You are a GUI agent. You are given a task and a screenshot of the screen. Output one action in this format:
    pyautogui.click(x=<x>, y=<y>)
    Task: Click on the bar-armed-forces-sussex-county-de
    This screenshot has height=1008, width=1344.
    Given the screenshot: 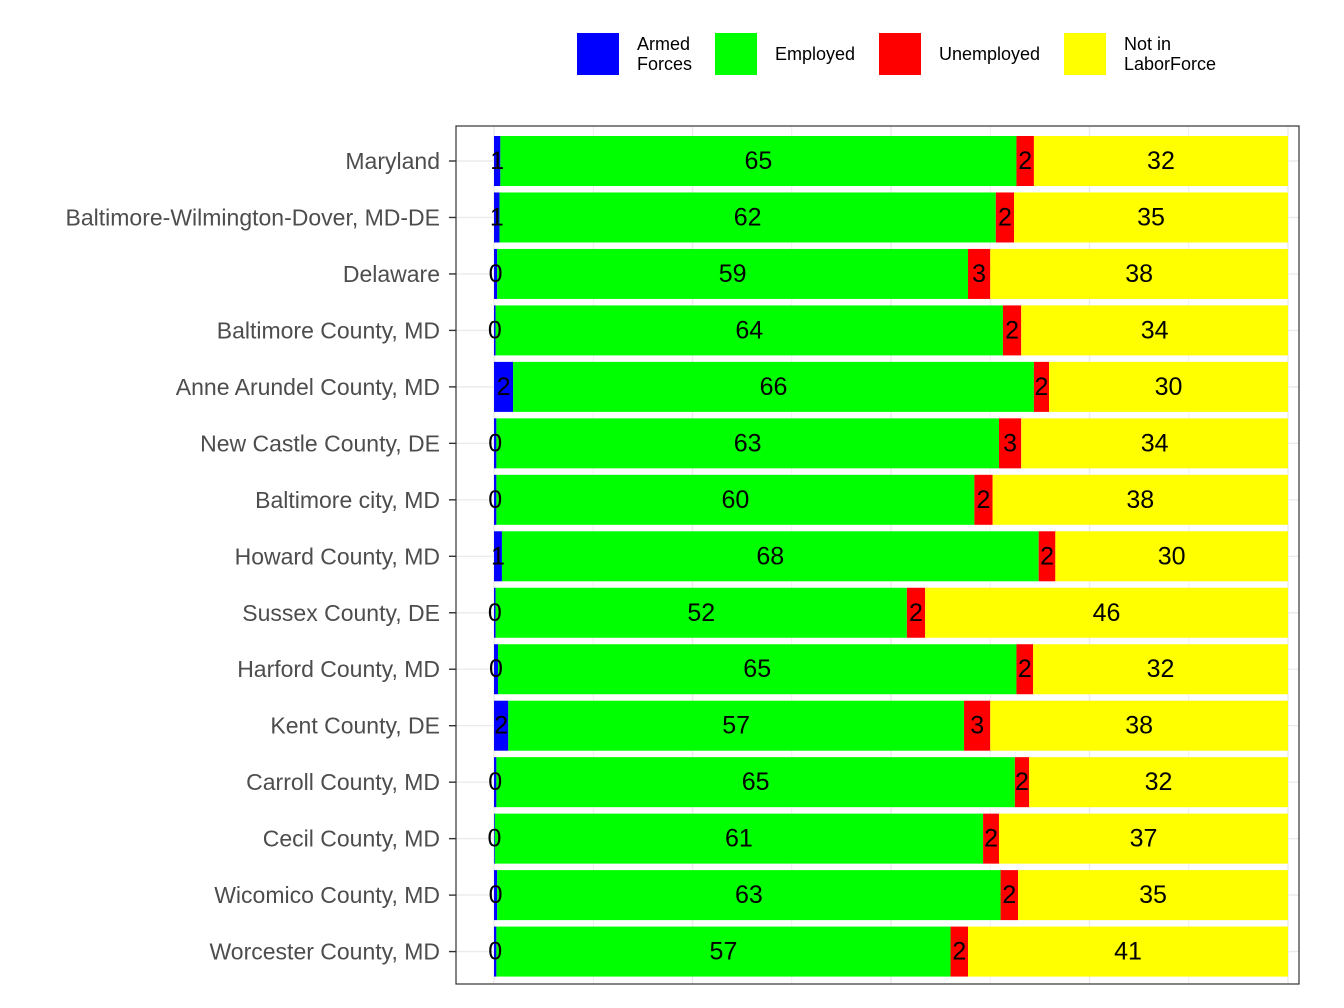 What is the action you would take?
    pyautogui.click(x=495, y=612)
    